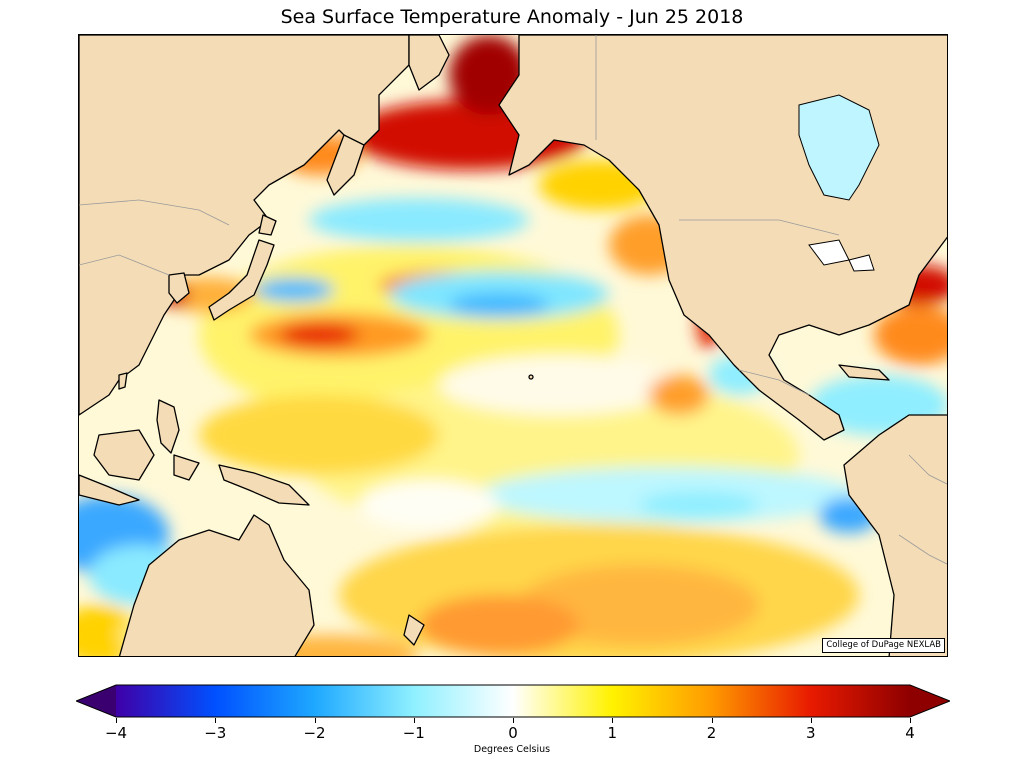  Describe the element at coordinates (413, 733) in the screenshot. I see `colorbar-tick-label: −1` at that location.